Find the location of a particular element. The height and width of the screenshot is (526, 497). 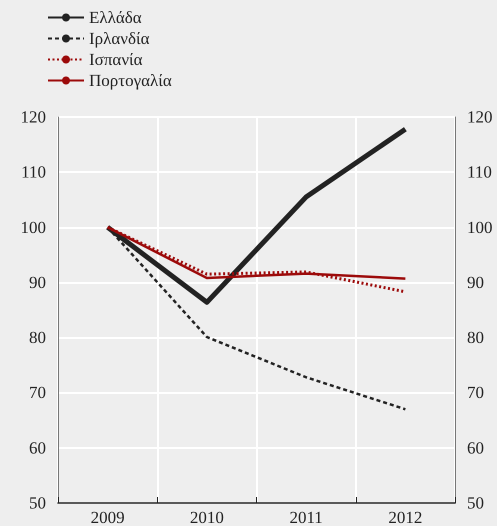

y2-tick-label: 120 is located at coordinates (479, 117).